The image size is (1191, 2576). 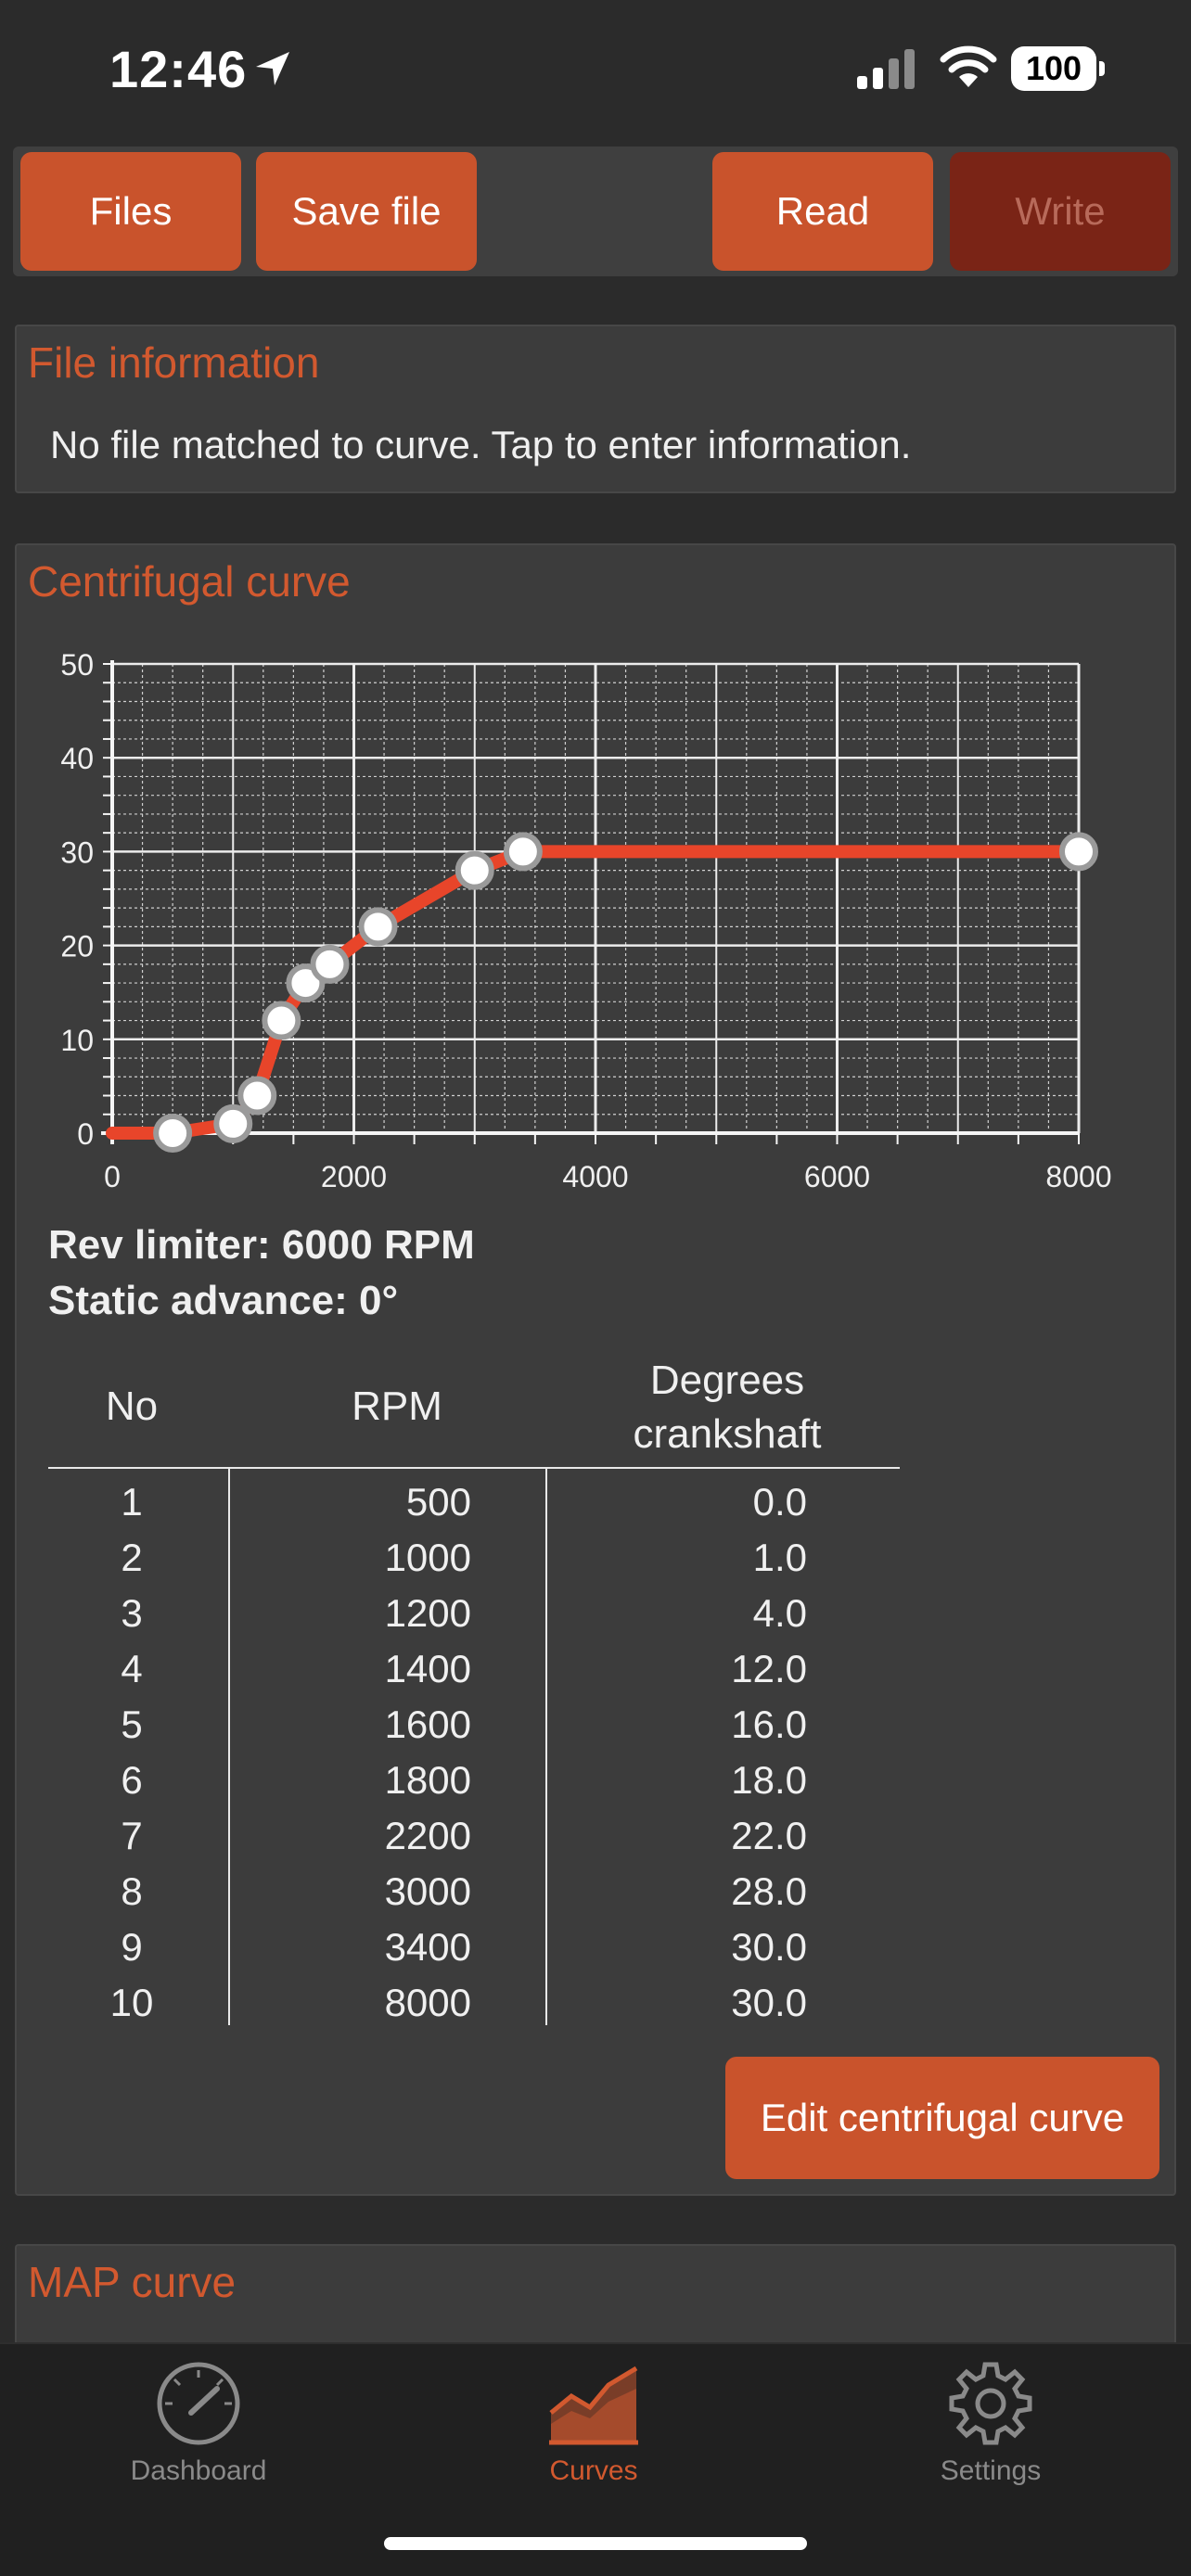 I want to click on file-information-title: File information, so click(x=174, y=363).